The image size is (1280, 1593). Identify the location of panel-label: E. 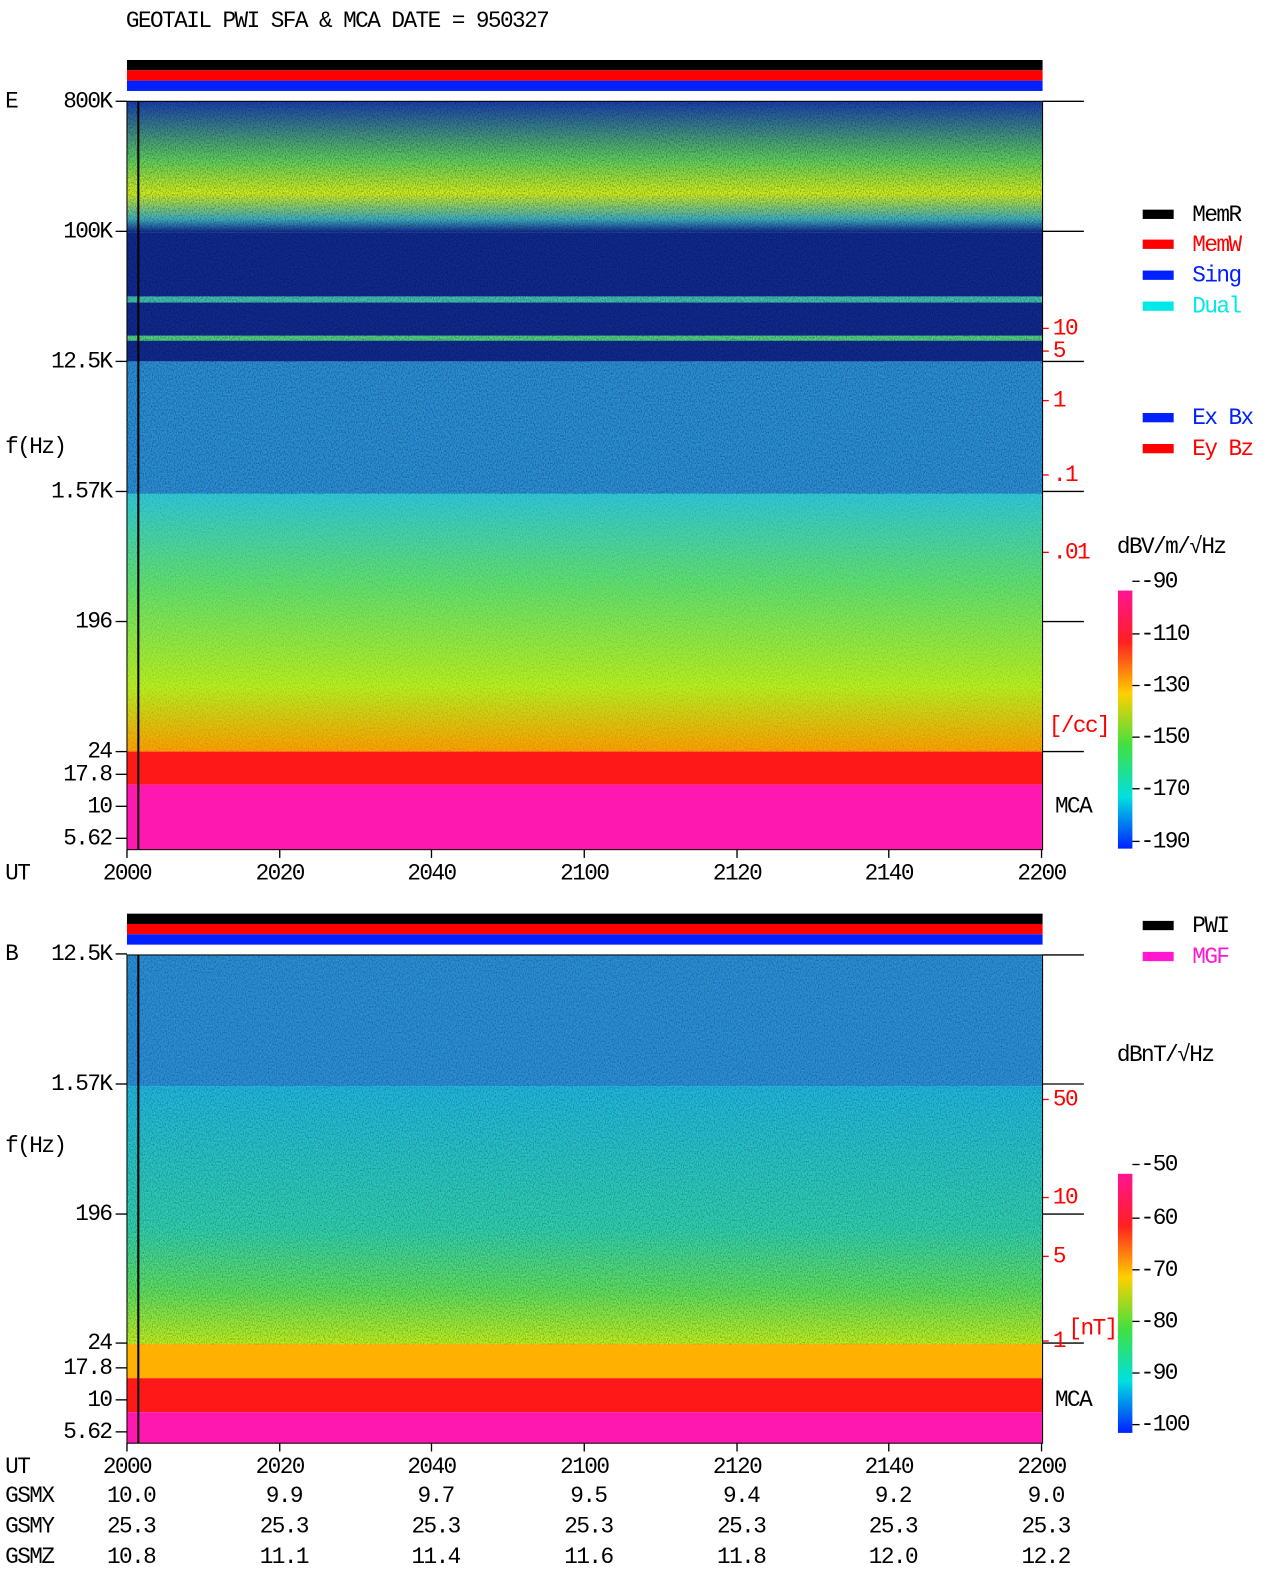
(11, 101).